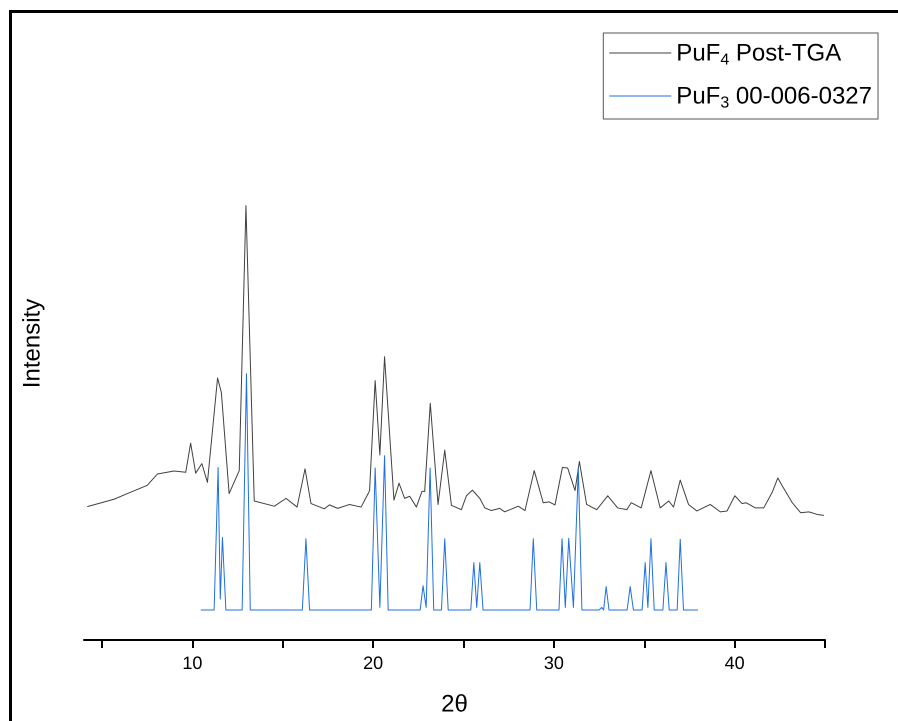 The image size is (898, 721). I want to click on x-tick-label: 40, so click(734, 663).